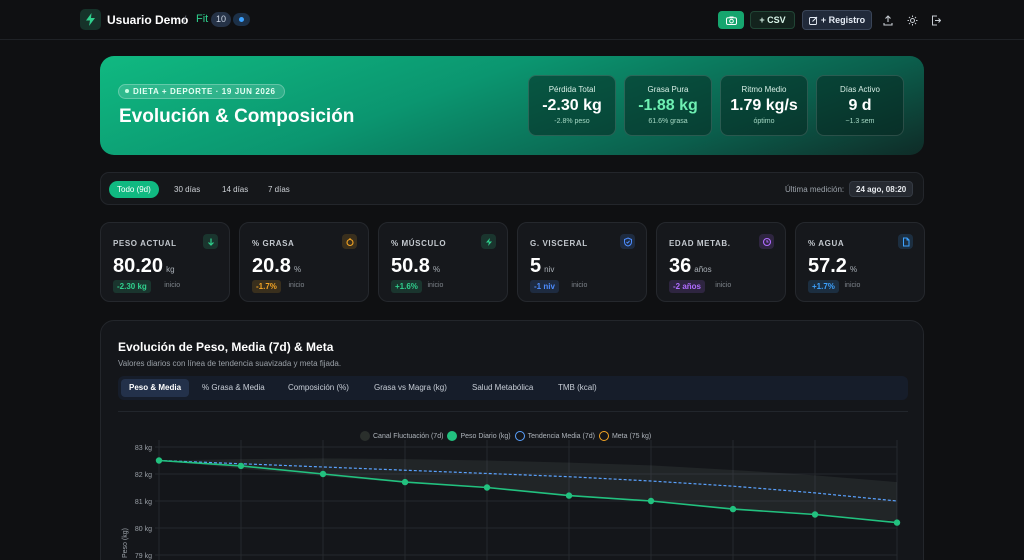 The image size is (1024, 560). I want to click on stat-sub: -2.8% peso, so click(572, 121).